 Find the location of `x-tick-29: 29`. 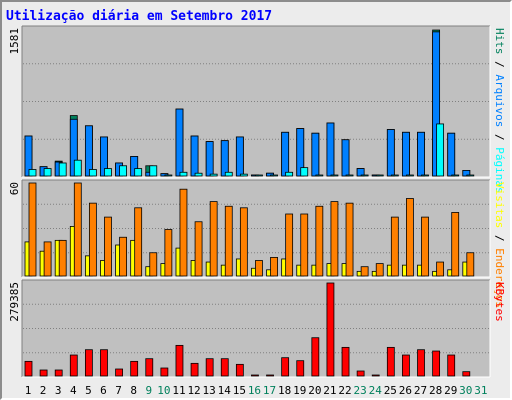

x-tick-29: 29 is located at coordinates (450, 390).